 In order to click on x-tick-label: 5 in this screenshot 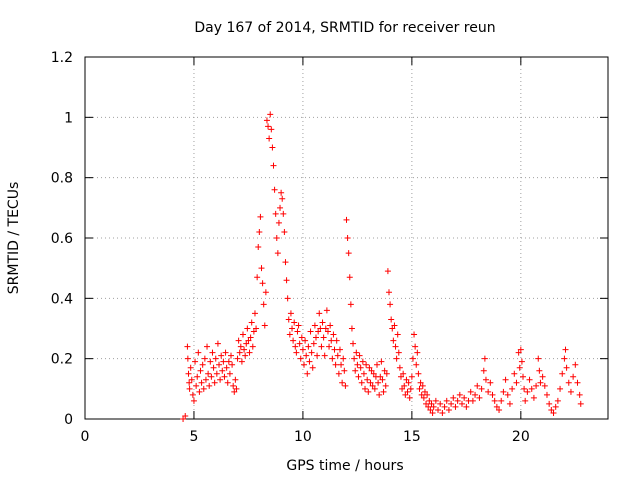, I will do `click(193, 437)`.